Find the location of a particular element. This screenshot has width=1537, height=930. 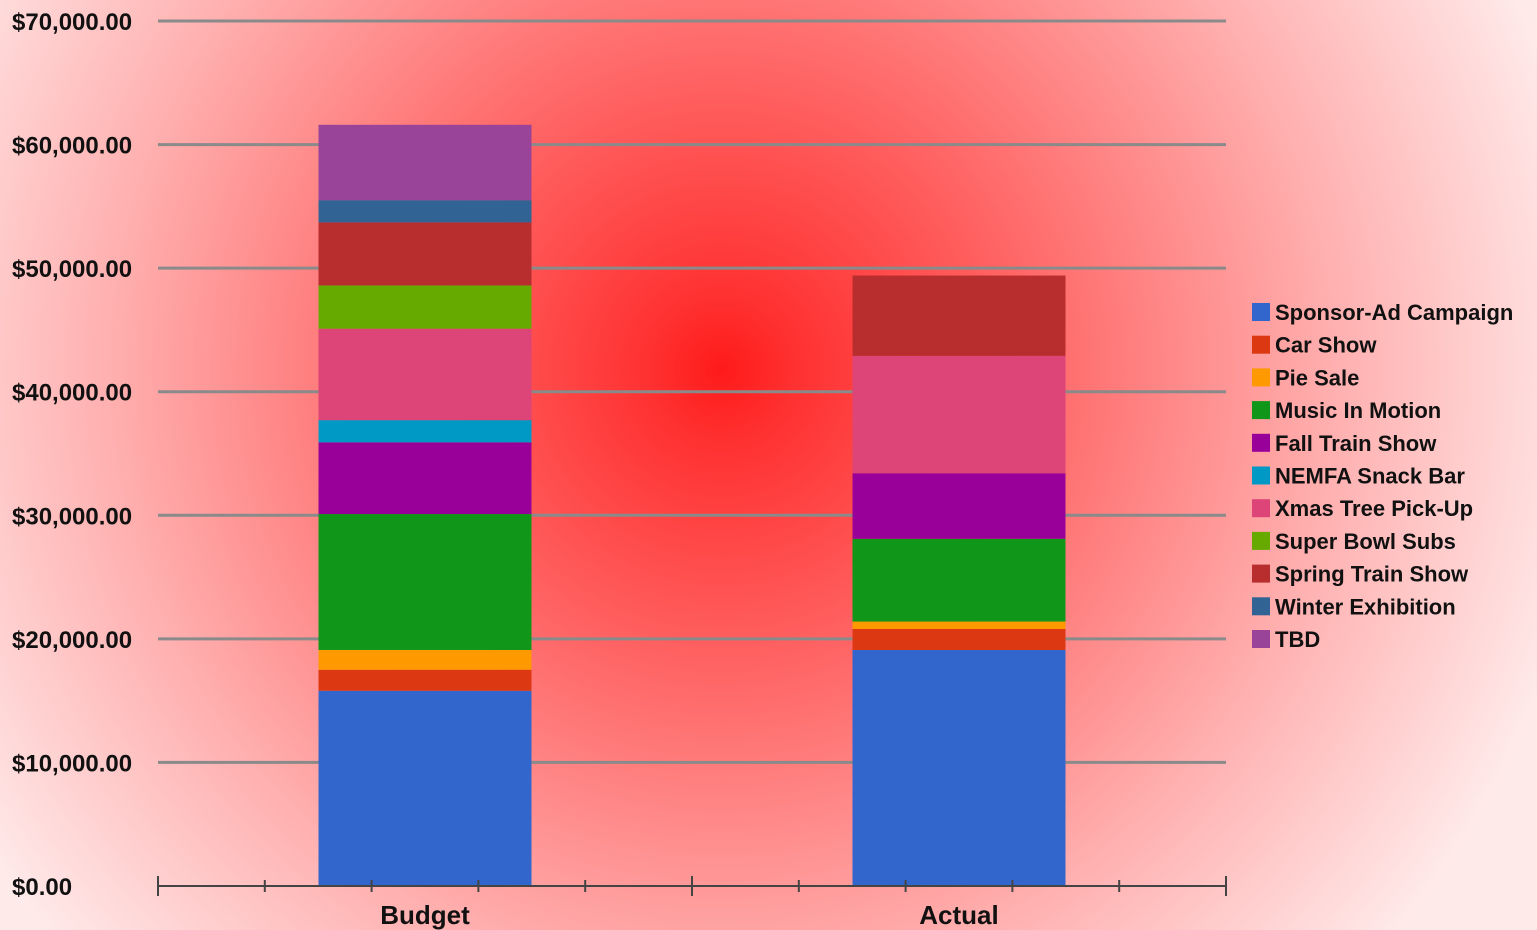

legend-label: Music In Motion is located at coordinates (1358, 410).